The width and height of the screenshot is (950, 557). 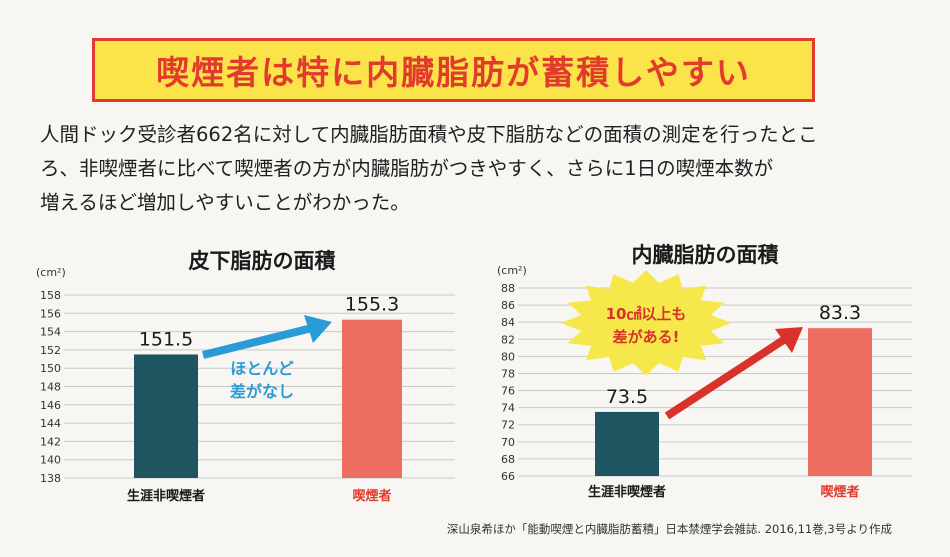 What do you see at coordinates (372, 398) in the screenshot?
I see `subcutaneous-bar-smoker` at bounding box center [372, 398].